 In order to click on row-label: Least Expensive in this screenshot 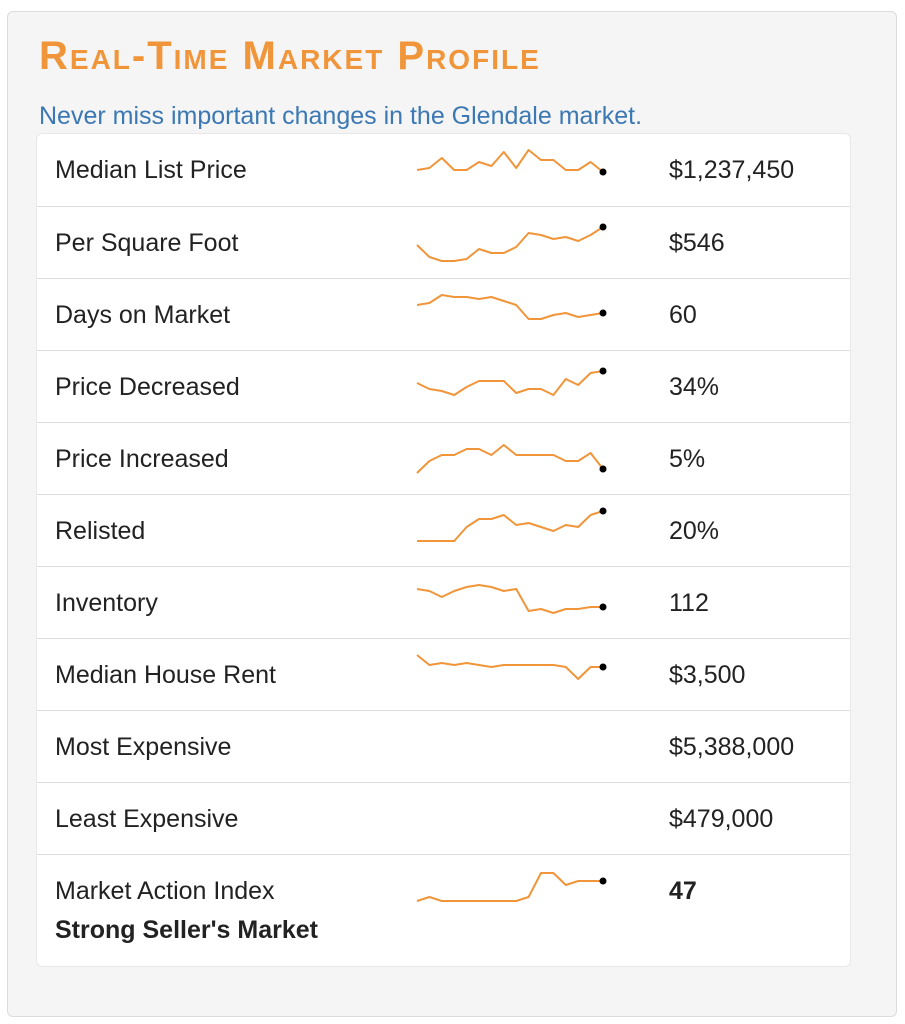, I will do `click(147, 819)`.